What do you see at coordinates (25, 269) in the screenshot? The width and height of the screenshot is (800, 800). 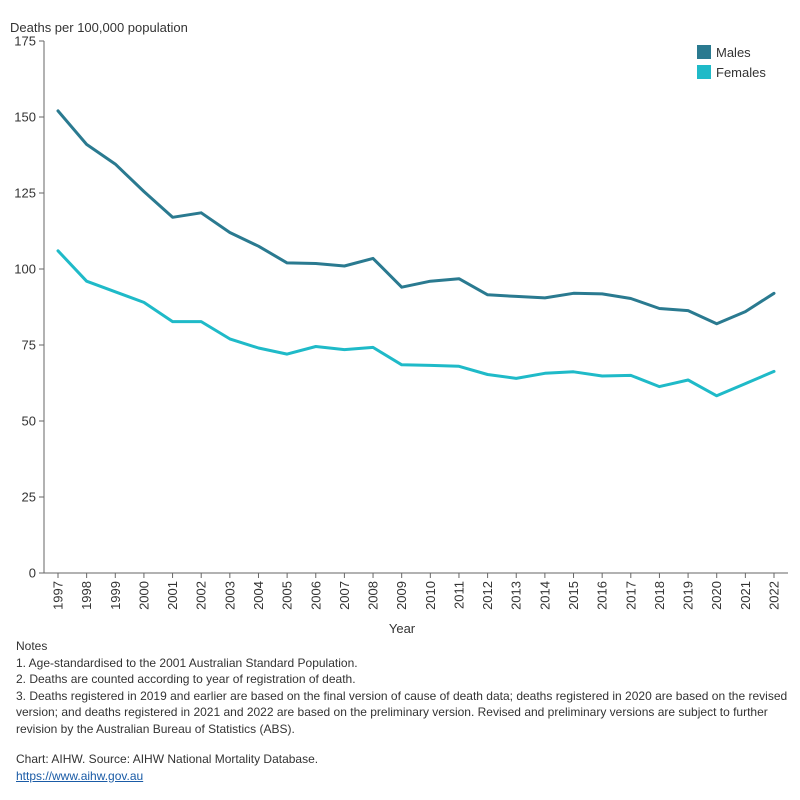 I see `y-tick-label: 100` at bounding box center [25, 269].